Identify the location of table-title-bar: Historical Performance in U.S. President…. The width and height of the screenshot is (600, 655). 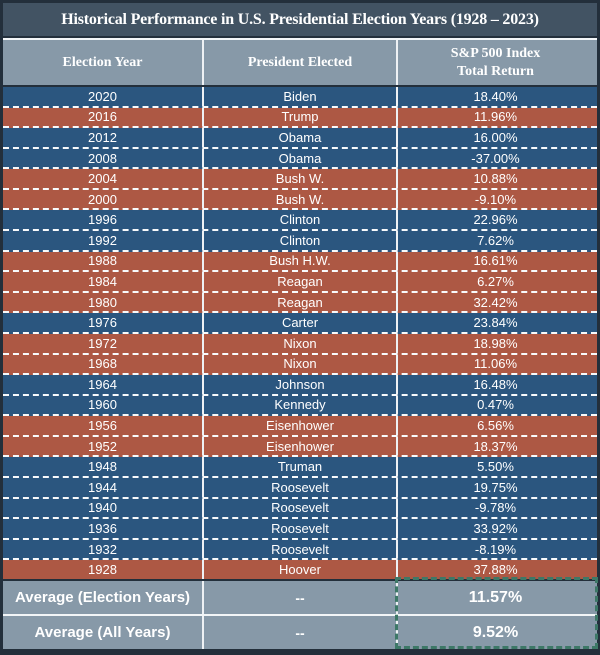
(300, 19).